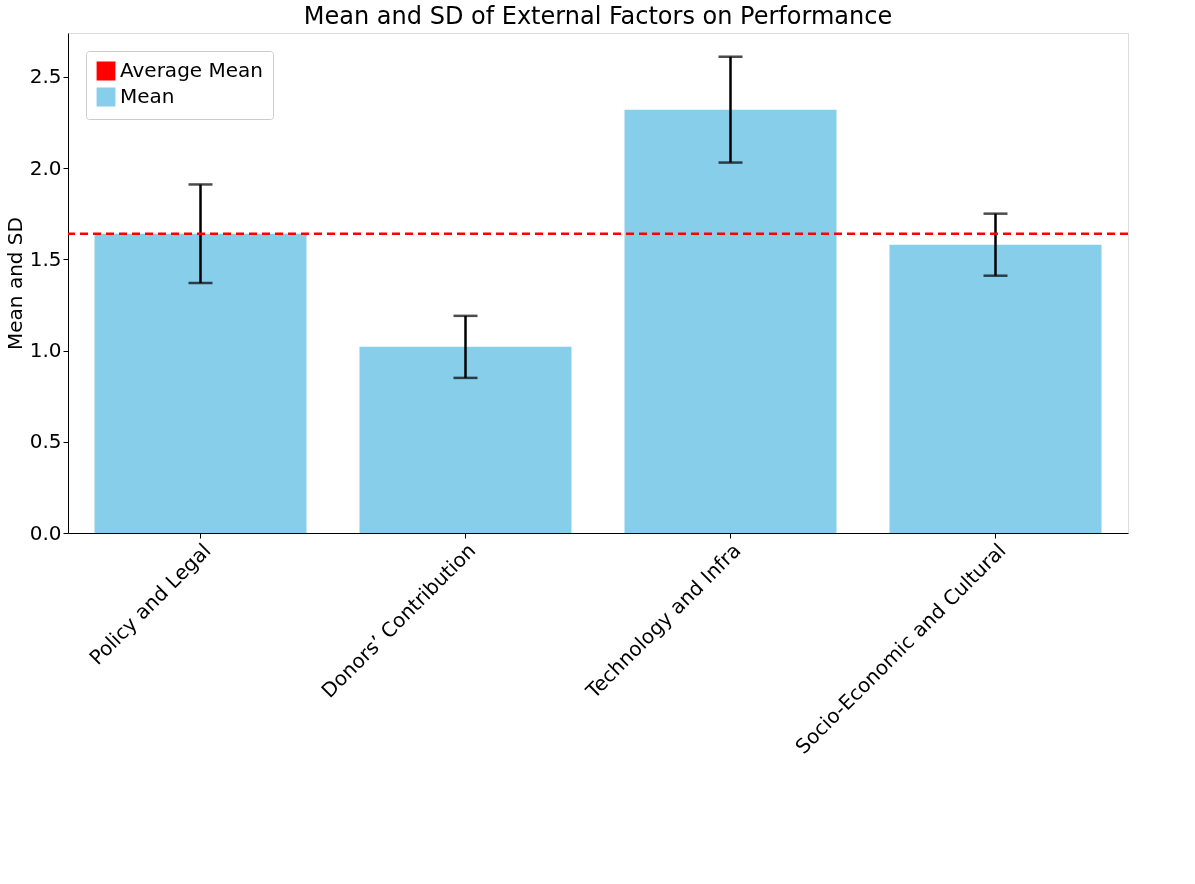  I want to click on y-tick-label: 1.5, so click(45, 258).